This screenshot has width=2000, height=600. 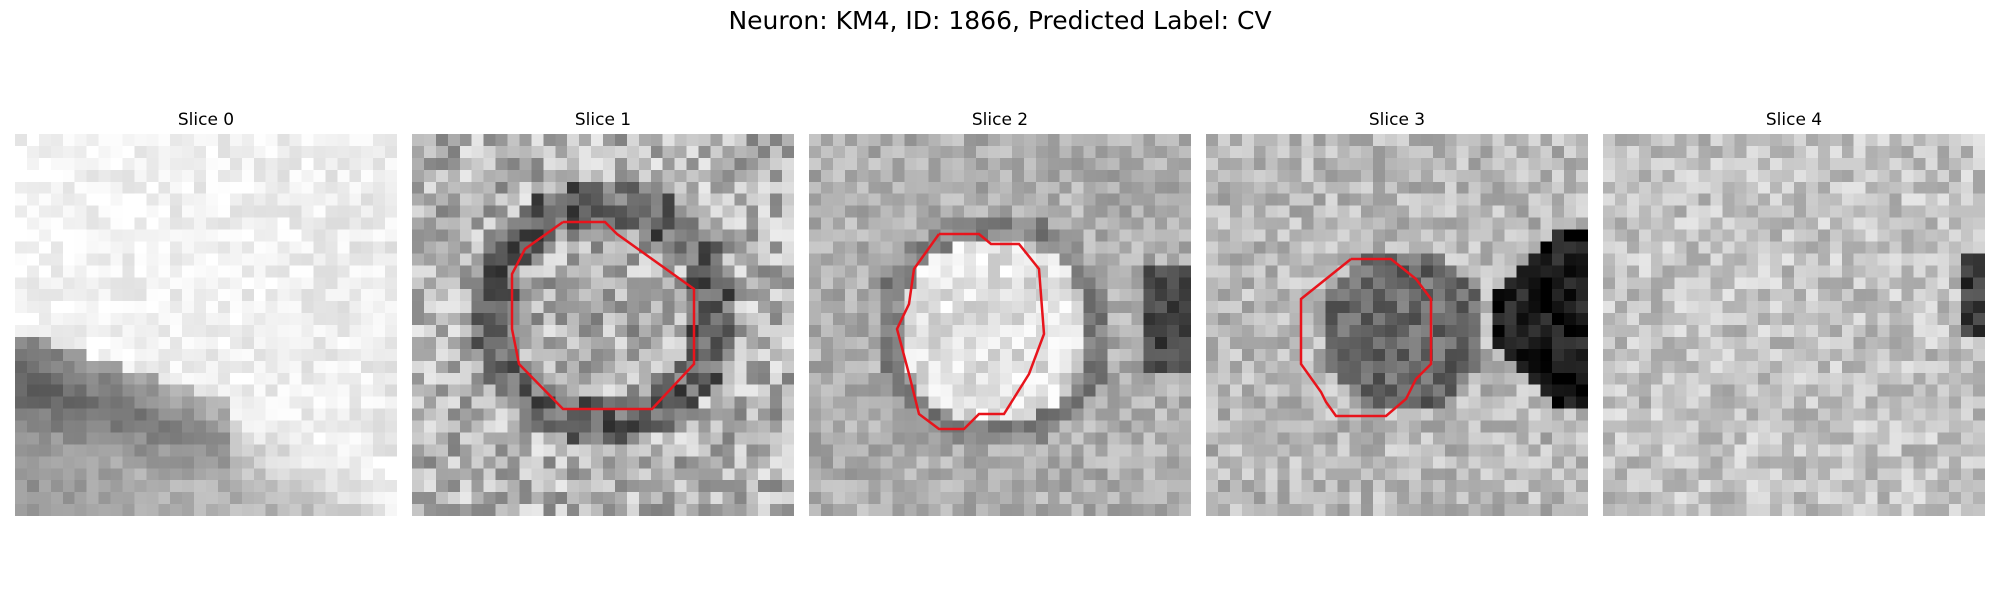 I want to click on slice-panel-4: Slice 4, so click(x=1794, y=312).